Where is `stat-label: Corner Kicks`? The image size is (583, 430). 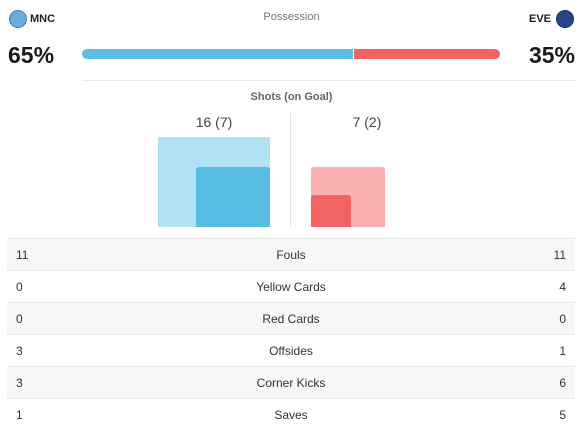 stat-label: Corner Kicks is located at coordinates (291, 383).